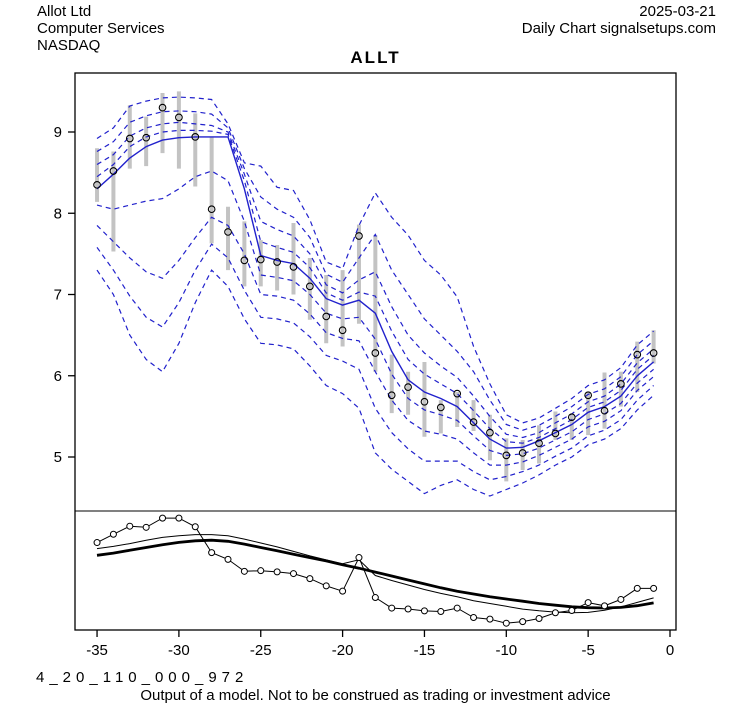  Describe the element at coordinates (506, 650) in the screenshot. I see `svg-text: -10` at that location.